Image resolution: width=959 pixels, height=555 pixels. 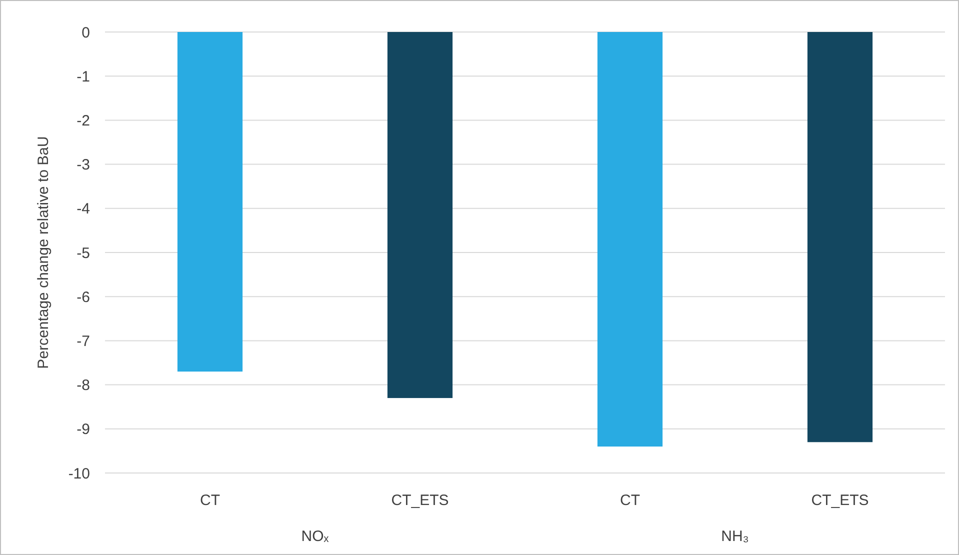 I want to click on y-tick-label: -1, so click(x=83, y=77).